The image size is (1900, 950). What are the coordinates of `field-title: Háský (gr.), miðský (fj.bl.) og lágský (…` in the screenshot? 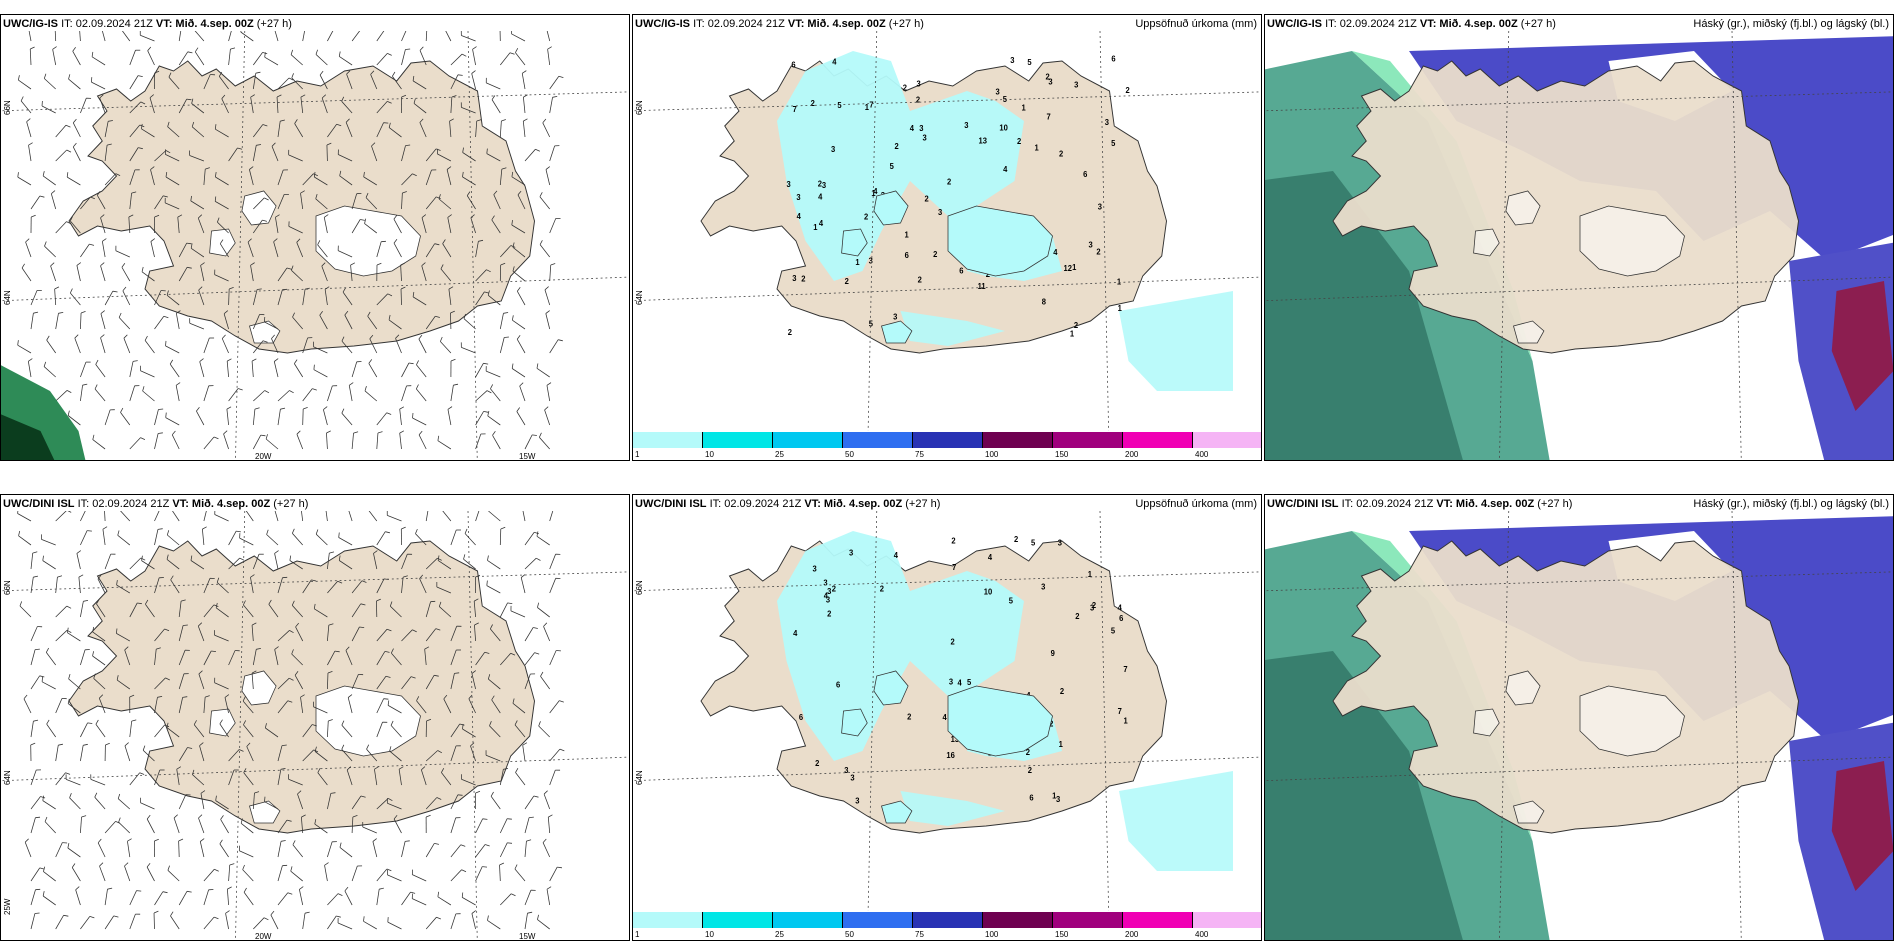 It's located at (1791, 24).